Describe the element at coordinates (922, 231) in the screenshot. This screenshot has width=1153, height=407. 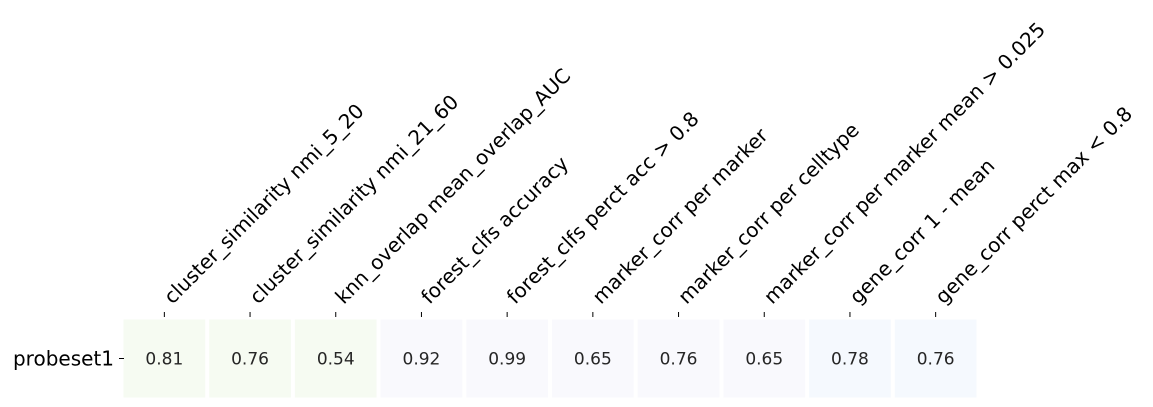
I see `column-label: gene_corr 1 - mean` at that location.